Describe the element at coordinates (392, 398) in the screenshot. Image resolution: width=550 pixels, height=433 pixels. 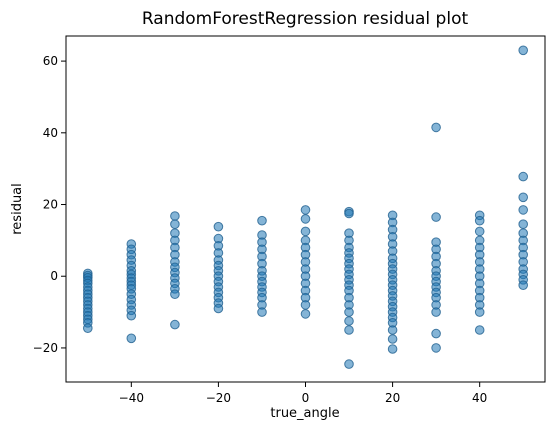
I see `x-tick-label: 20` at that location.